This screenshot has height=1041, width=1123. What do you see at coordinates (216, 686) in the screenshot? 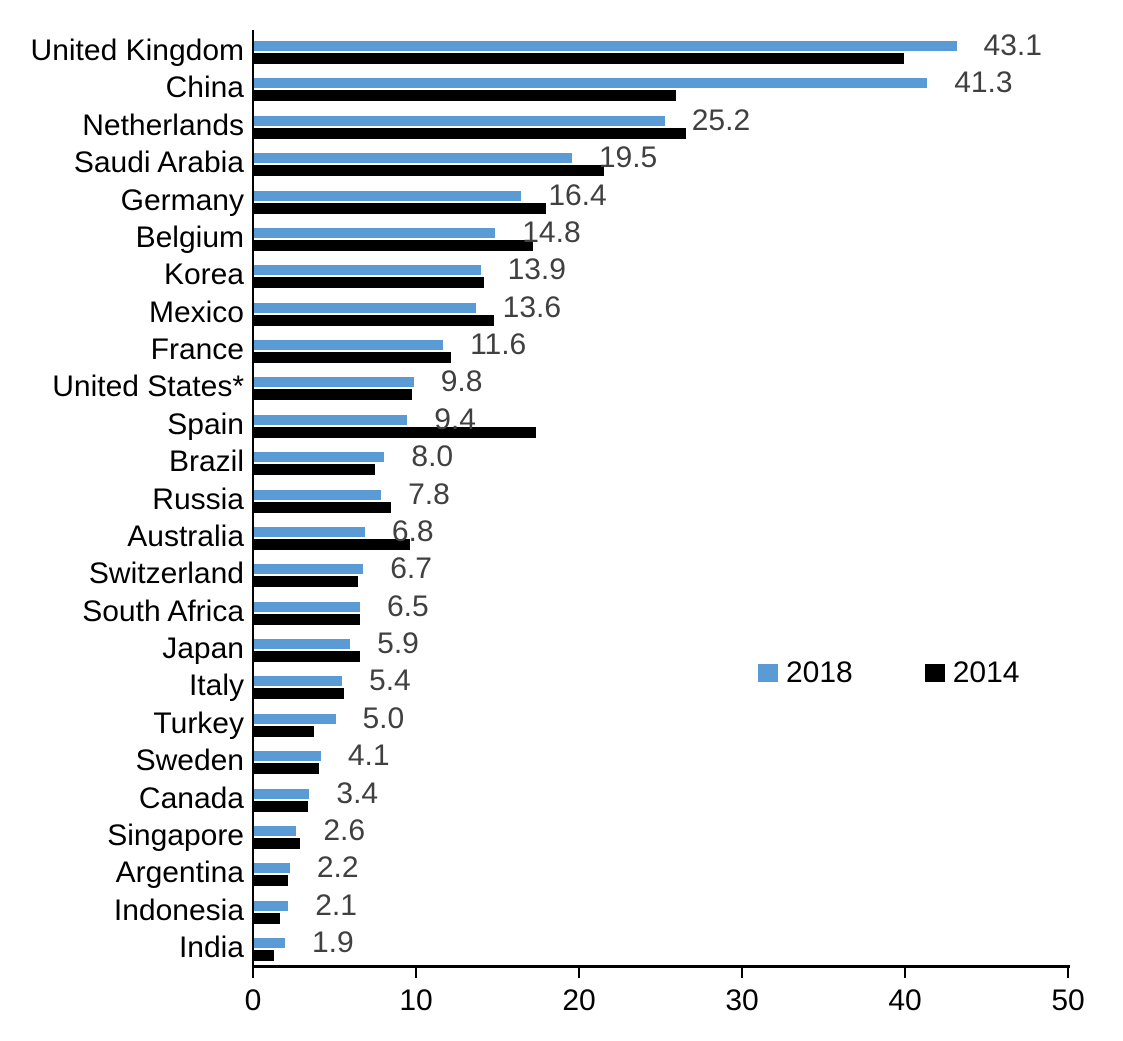
I see `category-label: Italy` at bounding box center [216, 686].